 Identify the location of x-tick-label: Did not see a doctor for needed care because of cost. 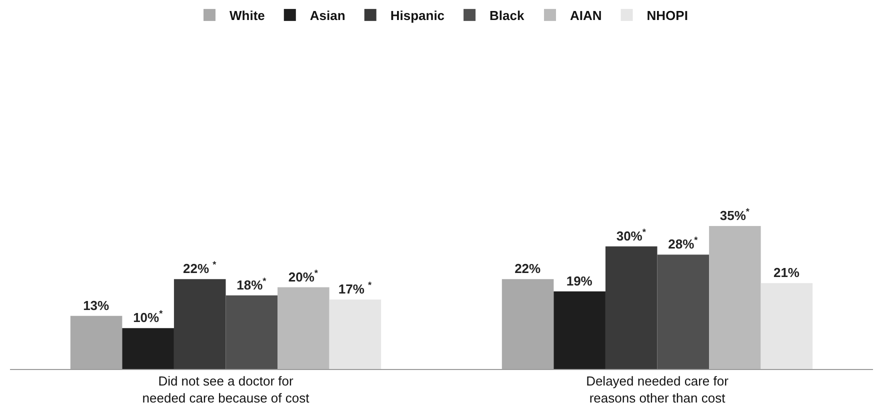
(226, 390).